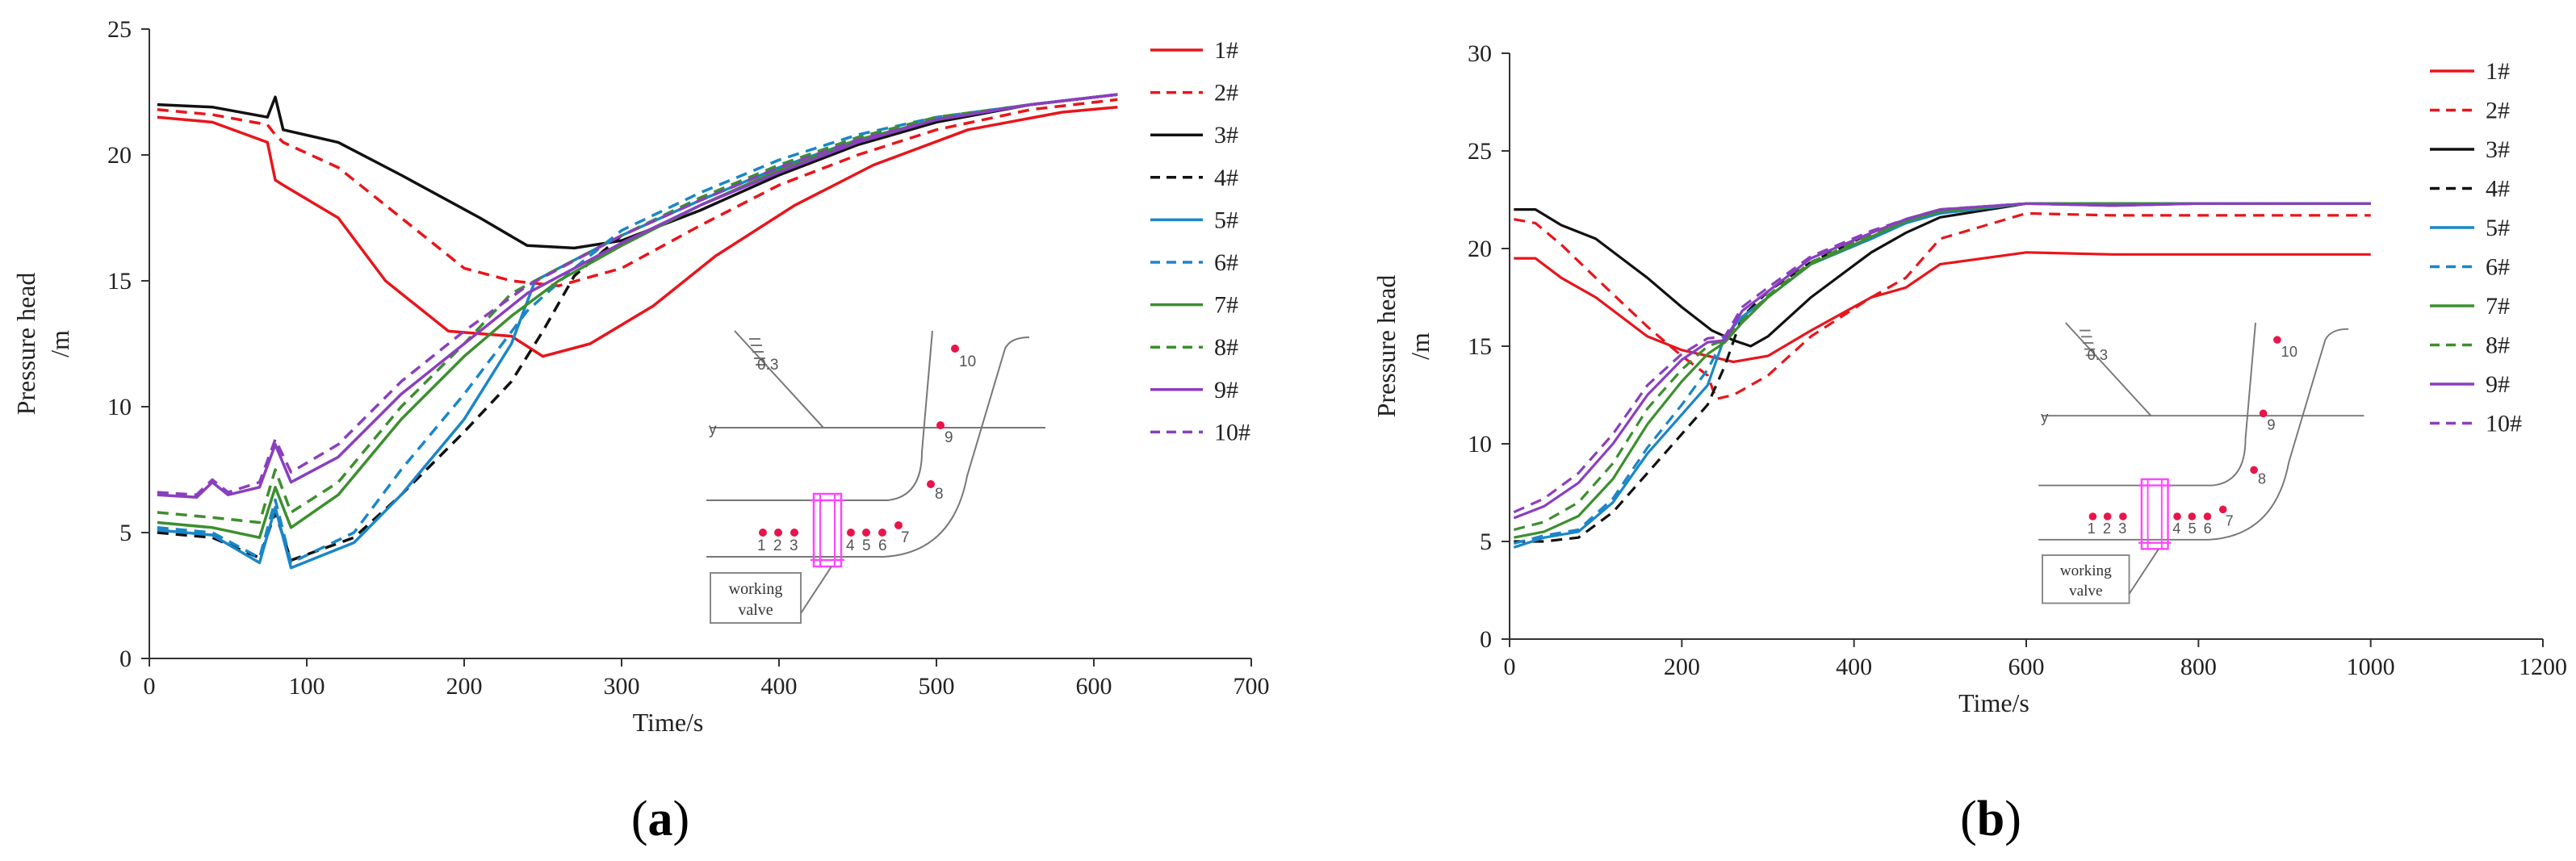 The image size is (2576, 861). Describe the element at coordinates (660, 819) in the screenshot. I see `caption-letter: a` at that location.